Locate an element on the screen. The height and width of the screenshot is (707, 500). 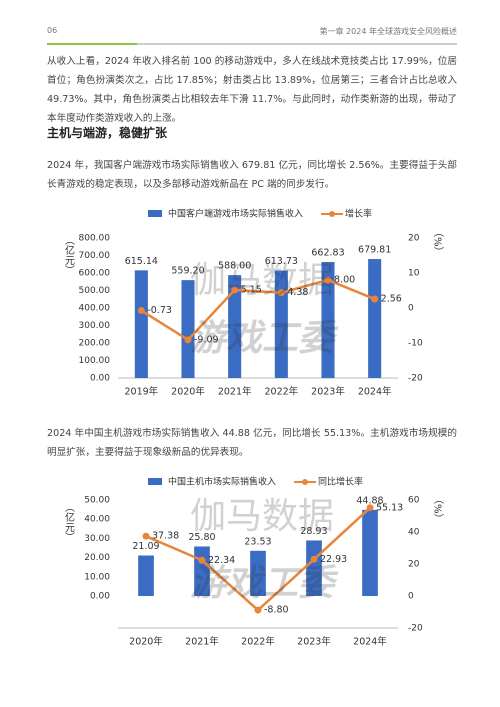
y-tick-label: 200.00 is located at coordinates (95, 344).